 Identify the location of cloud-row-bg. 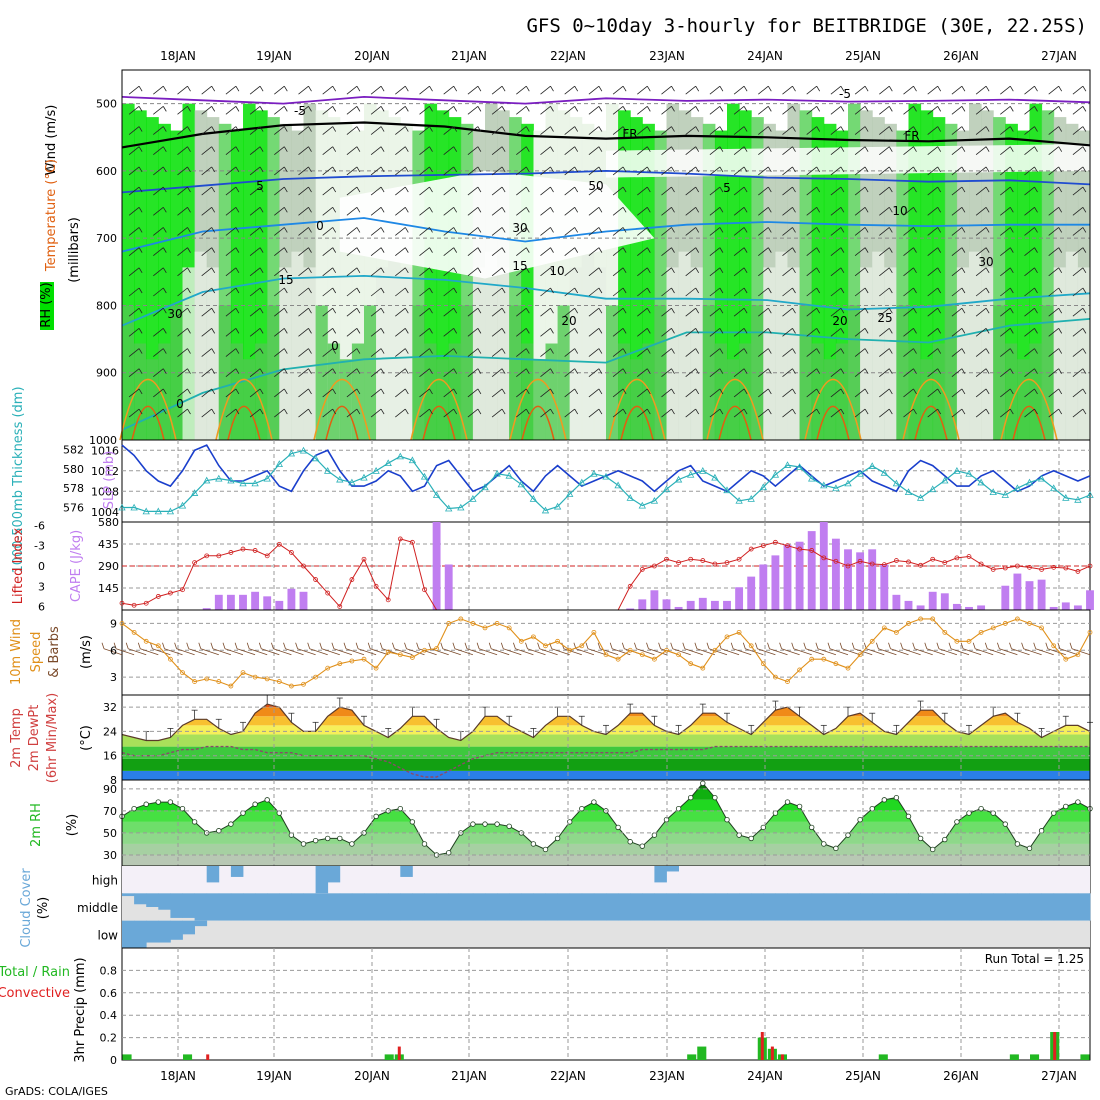
(606, 880).